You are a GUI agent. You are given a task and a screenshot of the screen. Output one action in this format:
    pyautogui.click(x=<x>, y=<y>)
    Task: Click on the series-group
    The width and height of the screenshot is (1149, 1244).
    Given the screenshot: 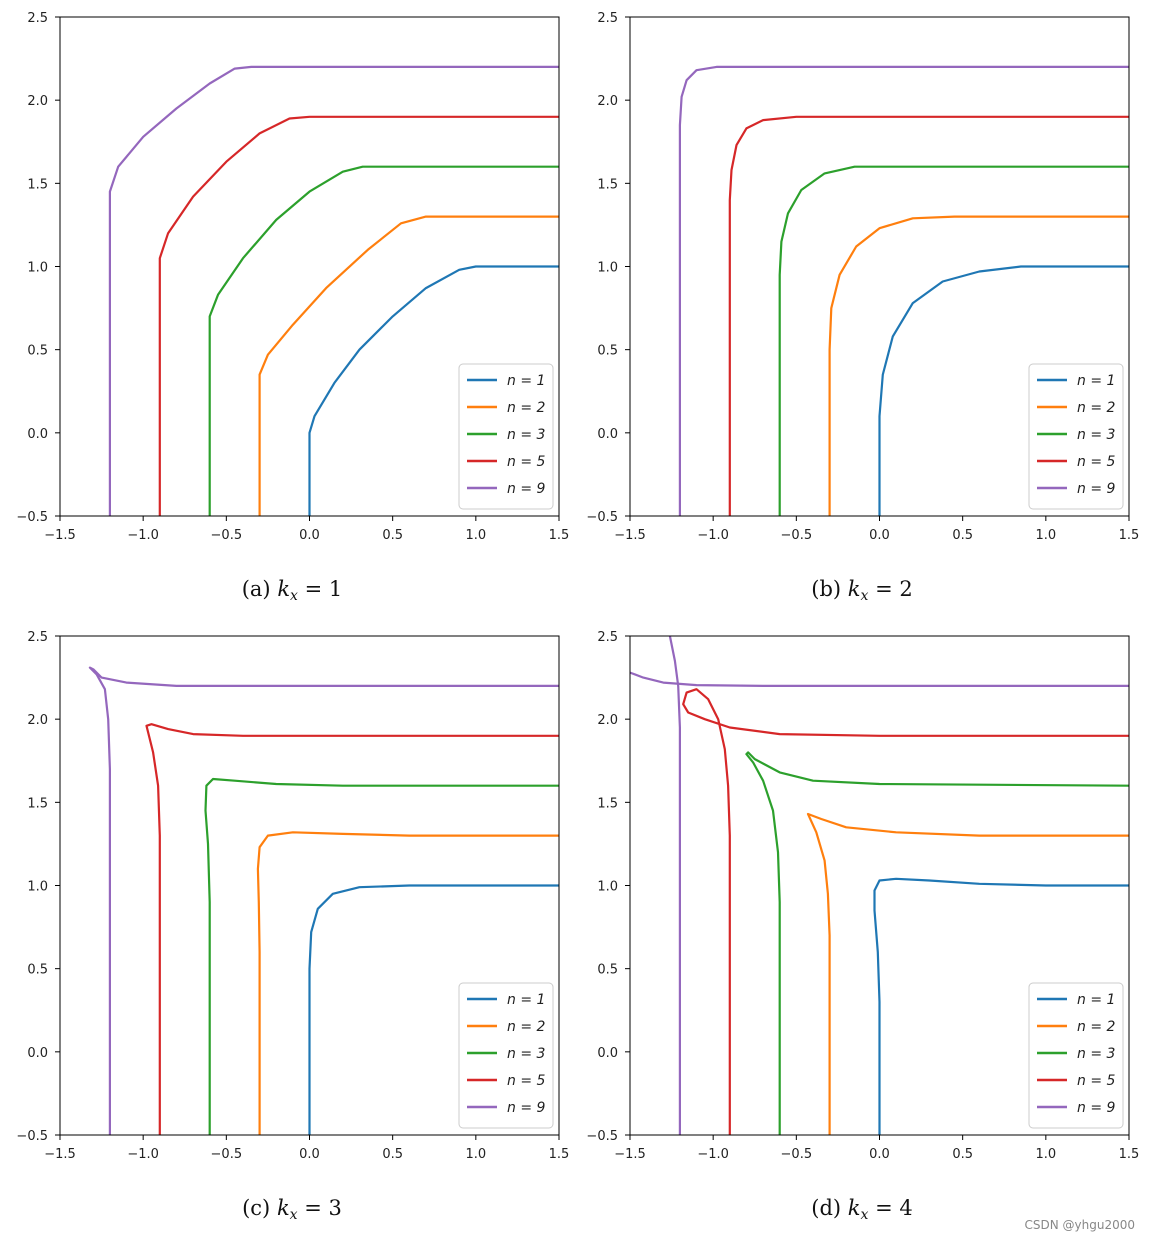 What is the action you would take?
    pyautogui.click(x=903, y=290)
    